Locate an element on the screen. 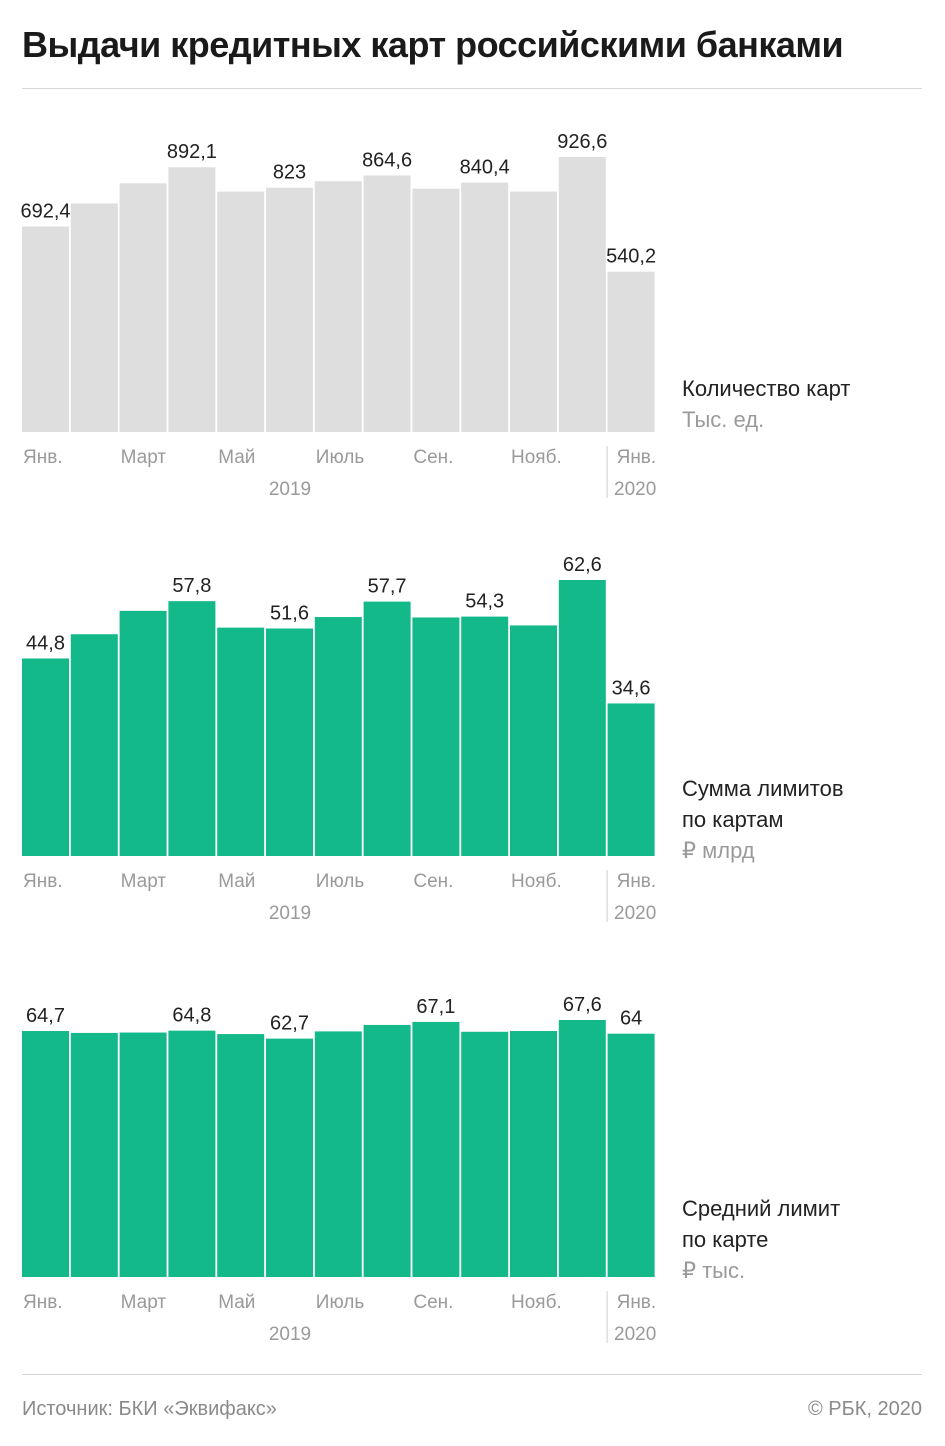 The width and height of the screenshot is (945, 1446). data-label: 54,3 is located at coordinates (484, 602).